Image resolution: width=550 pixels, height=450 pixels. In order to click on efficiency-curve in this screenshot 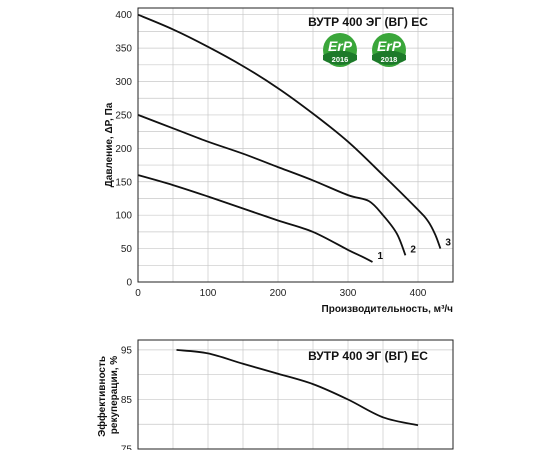, I will do `click(297, 388)`.